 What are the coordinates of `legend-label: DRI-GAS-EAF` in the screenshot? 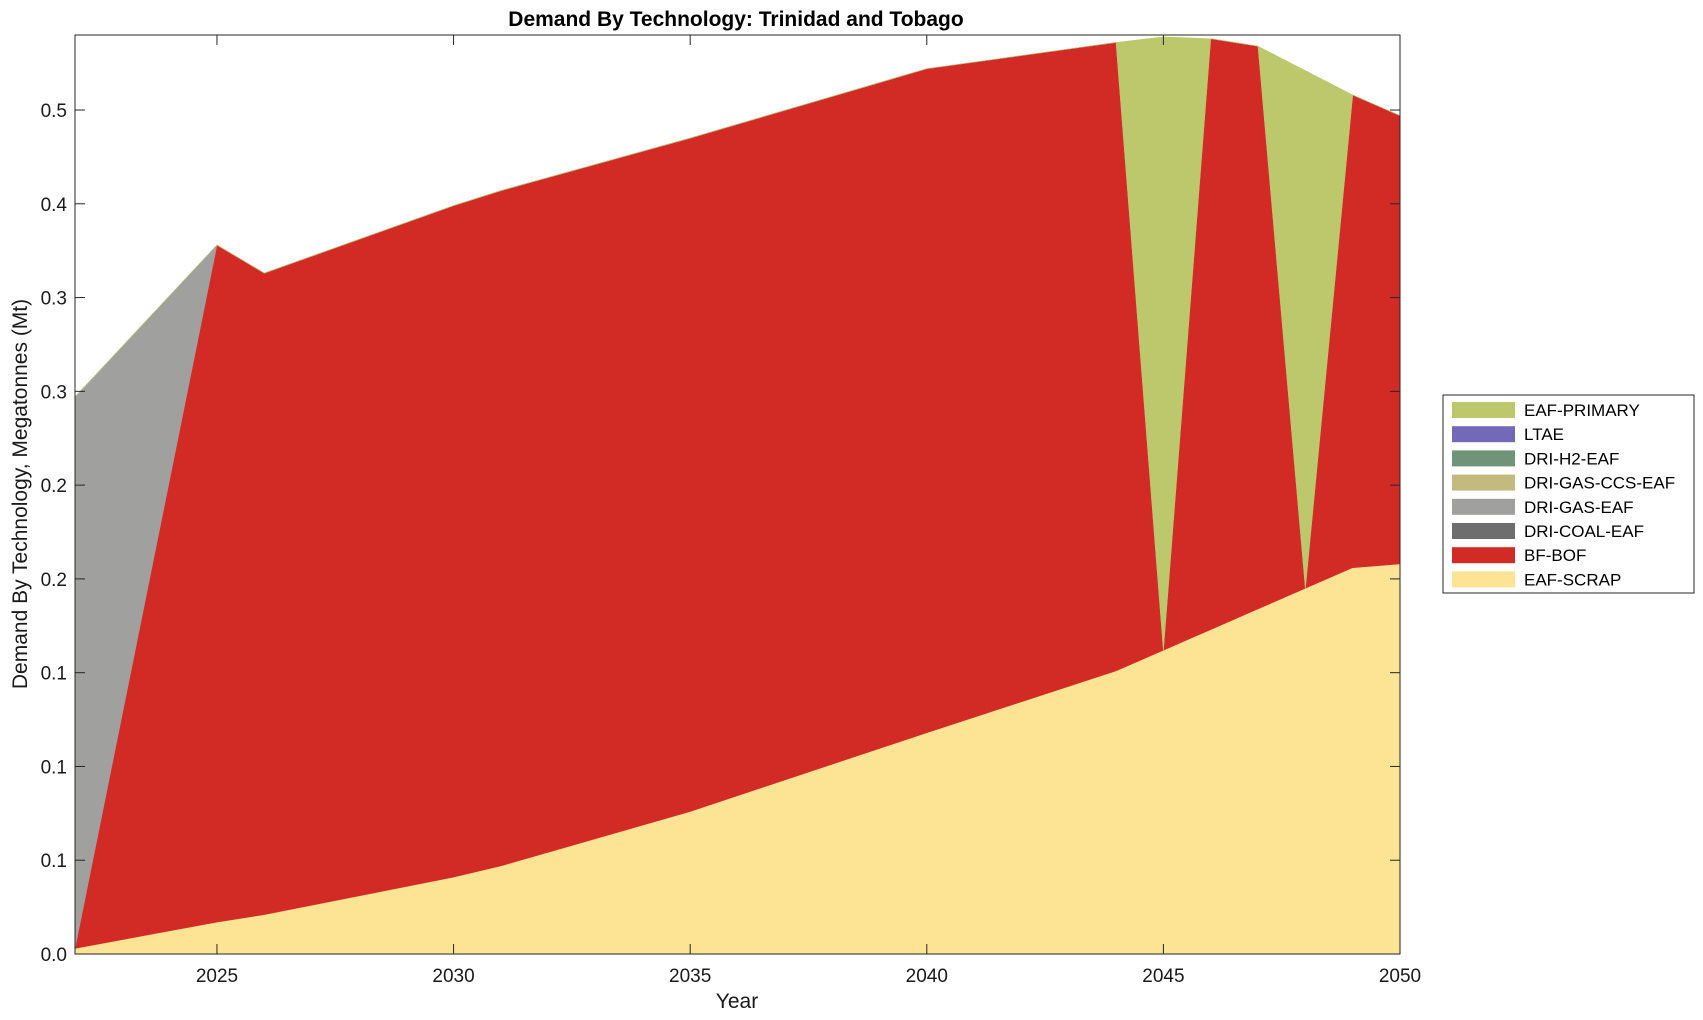 It's located at (1579, 507).